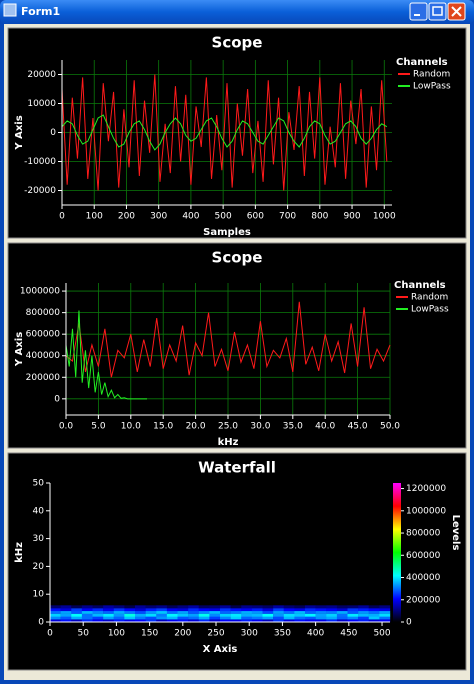 This screenshot has height=684, width=474. I want to click on colorbar-tick-label: 1200000, so click(426, 489).